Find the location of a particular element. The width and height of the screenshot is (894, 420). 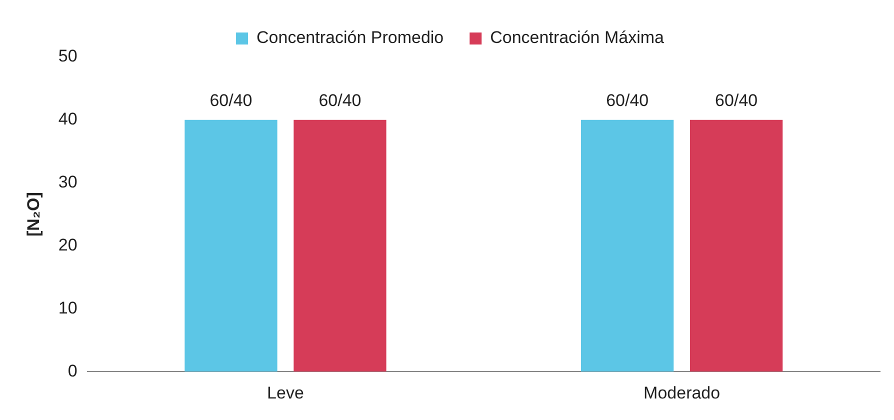

y-tick-label: 20 is located at coordinates (68, 244).